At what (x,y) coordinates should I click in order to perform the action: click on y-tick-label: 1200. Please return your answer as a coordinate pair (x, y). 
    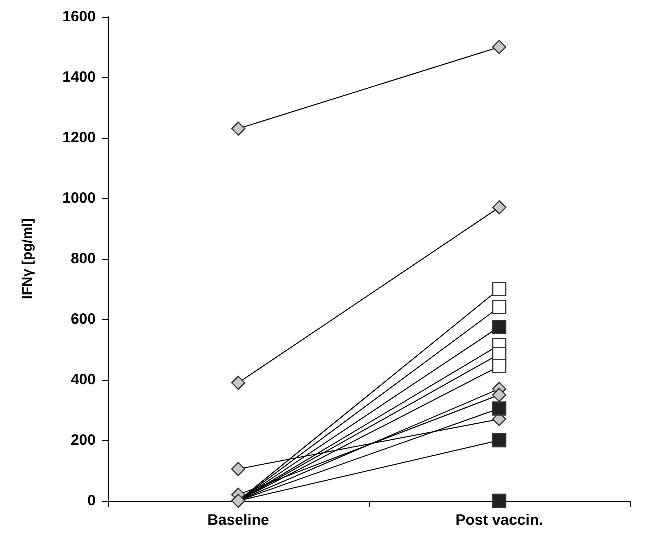
    Looking at the image, I should click on (79, 138).